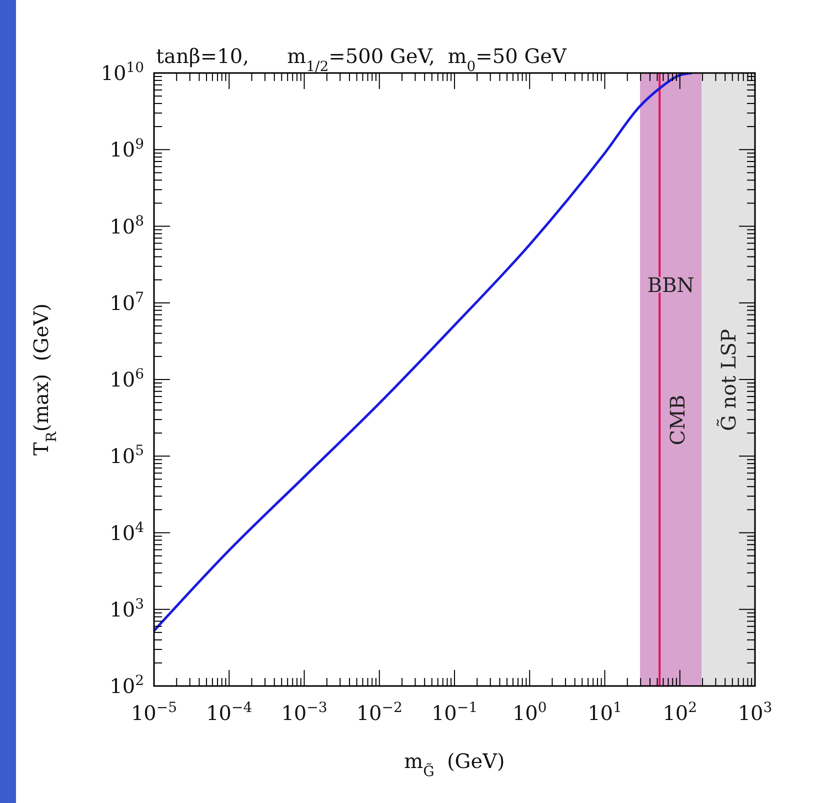  What do you see at coordinates (755, 712) in the screenshot?
I see `x-tick-label: 10$^{3}$` at bounding box center [755, 712].